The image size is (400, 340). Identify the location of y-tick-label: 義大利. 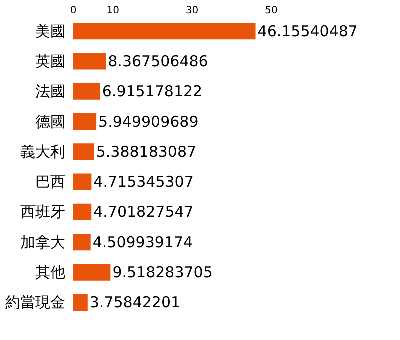
(43, 151).